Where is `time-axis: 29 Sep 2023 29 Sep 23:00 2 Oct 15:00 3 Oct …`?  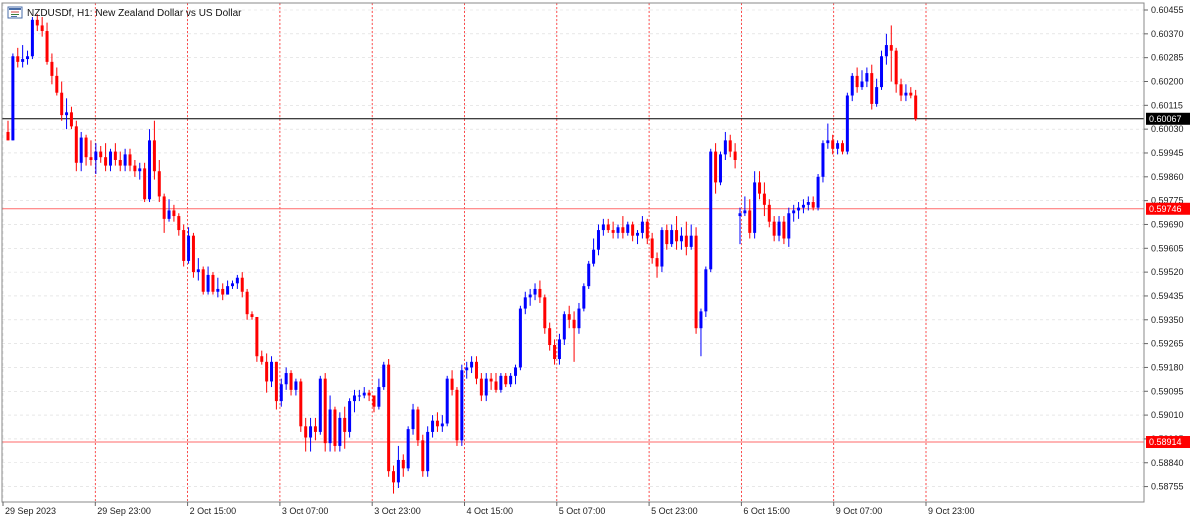 time-axis: 29 Sep 2023 29 Sep 23:00 2 Oct 15:00 3 Oct … is located at coordinates (488, 509).